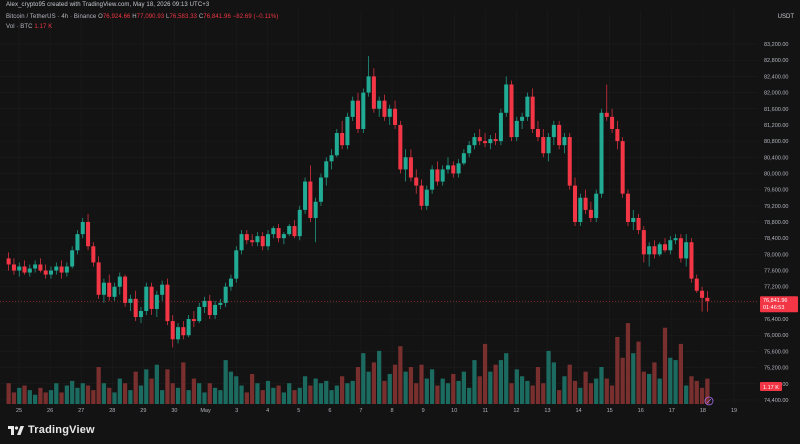  Describe the element at coordinates (43, 27) in the screenshot. I see `volume-value: 1.17 K` at that location.